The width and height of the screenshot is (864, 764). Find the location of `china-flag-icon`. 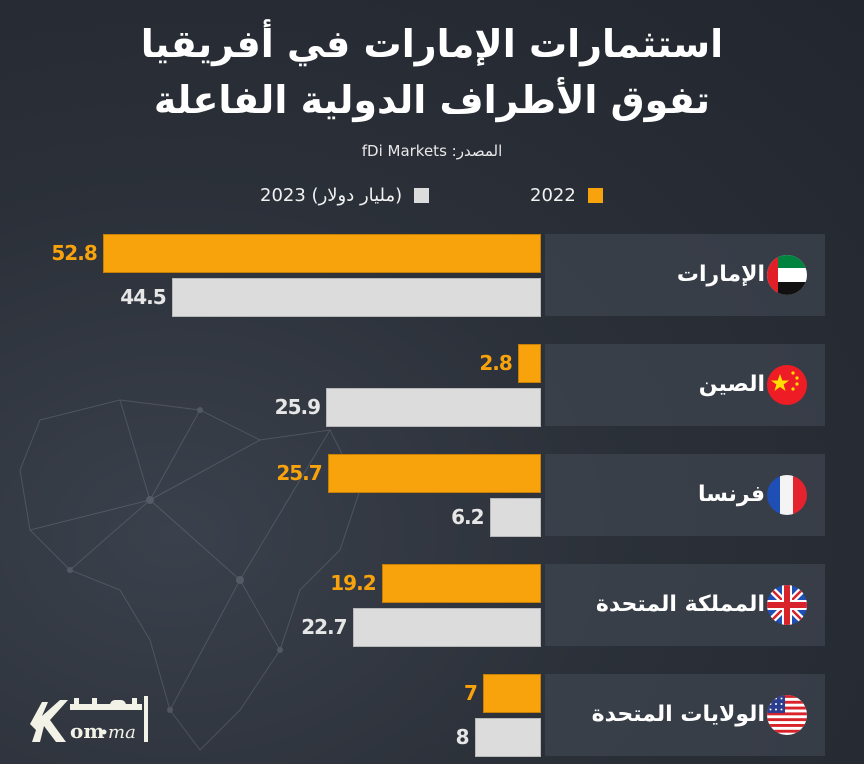

china-flag-icon is located at coordinates (787, 385).